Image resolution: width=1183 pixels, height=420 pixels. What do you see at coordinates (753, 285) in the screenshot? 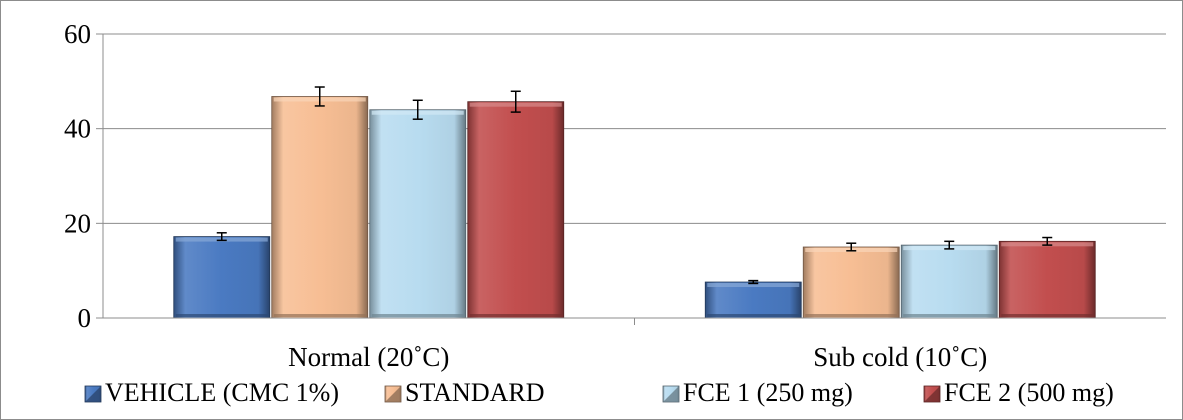
I see `bar-top-bevel` at bounding box center [753, 285].